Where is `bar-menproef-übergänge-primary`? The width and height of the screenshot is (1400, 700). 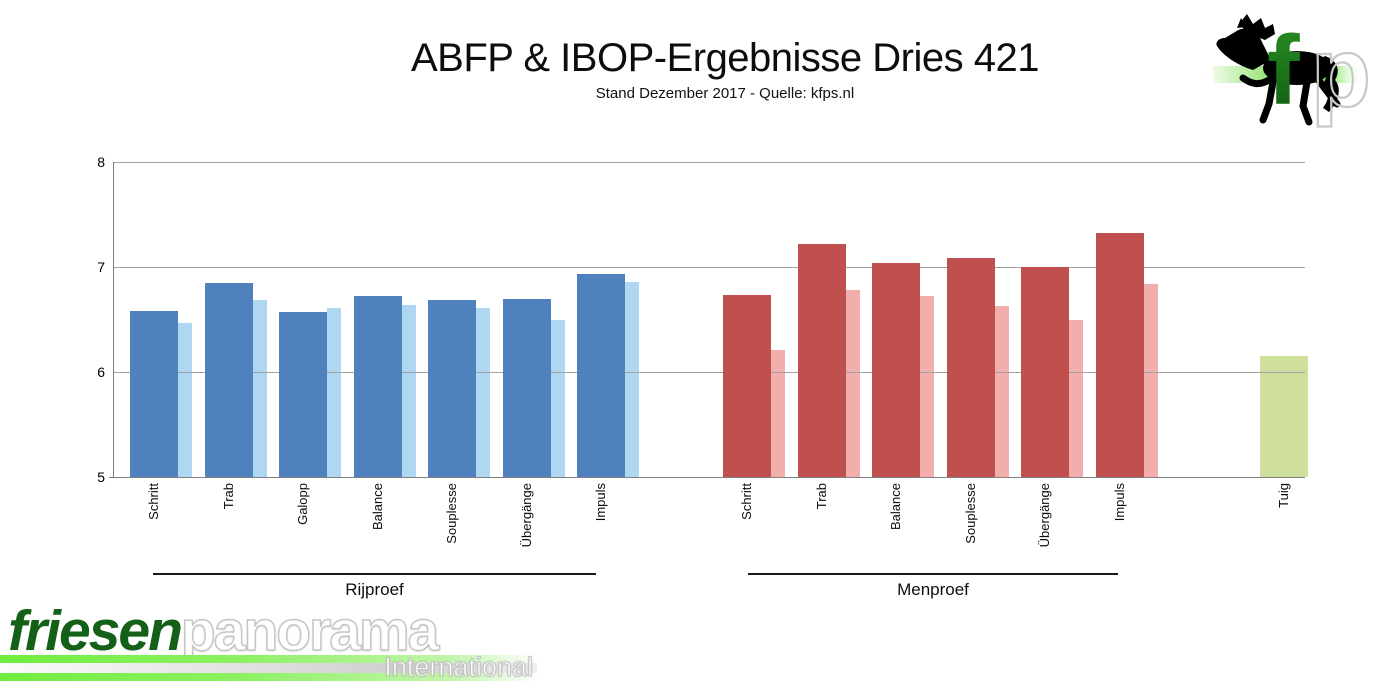
bar-menproef-übergänge-primary is located at coordinates (1045, 372).